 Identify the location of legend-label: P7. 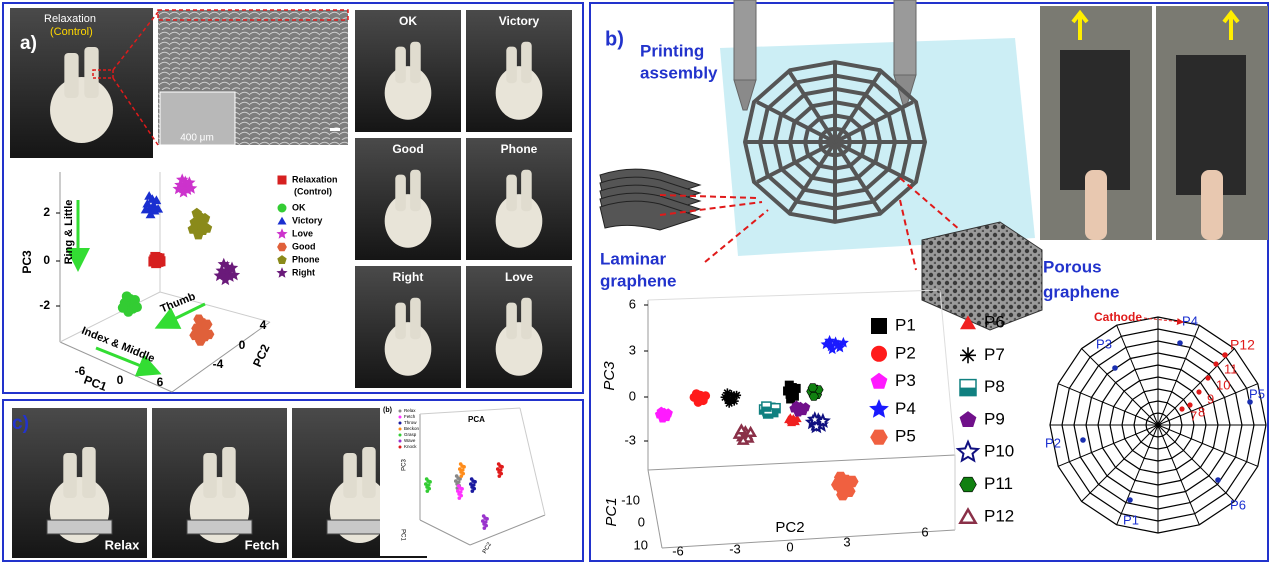
(994, 354).